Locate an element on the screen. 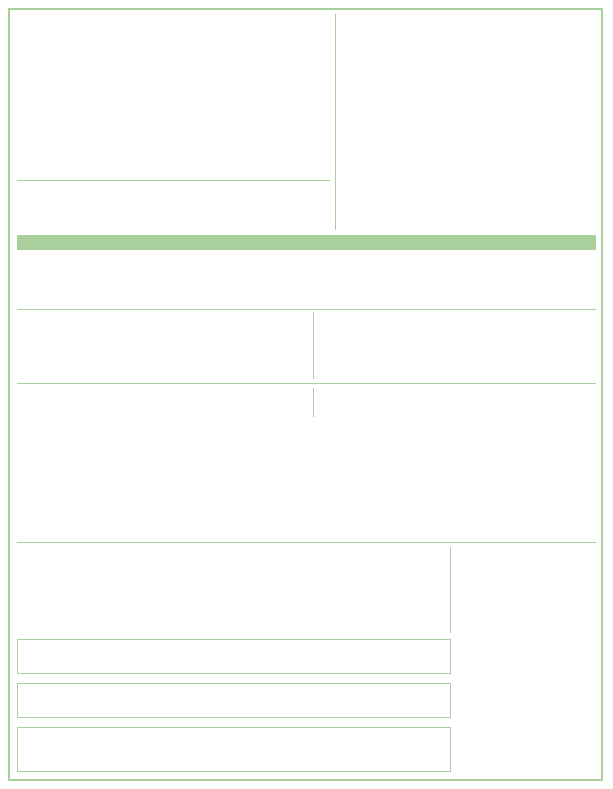 The image size is (613, 789). row3-left-area is located at coordinates (162, 402).